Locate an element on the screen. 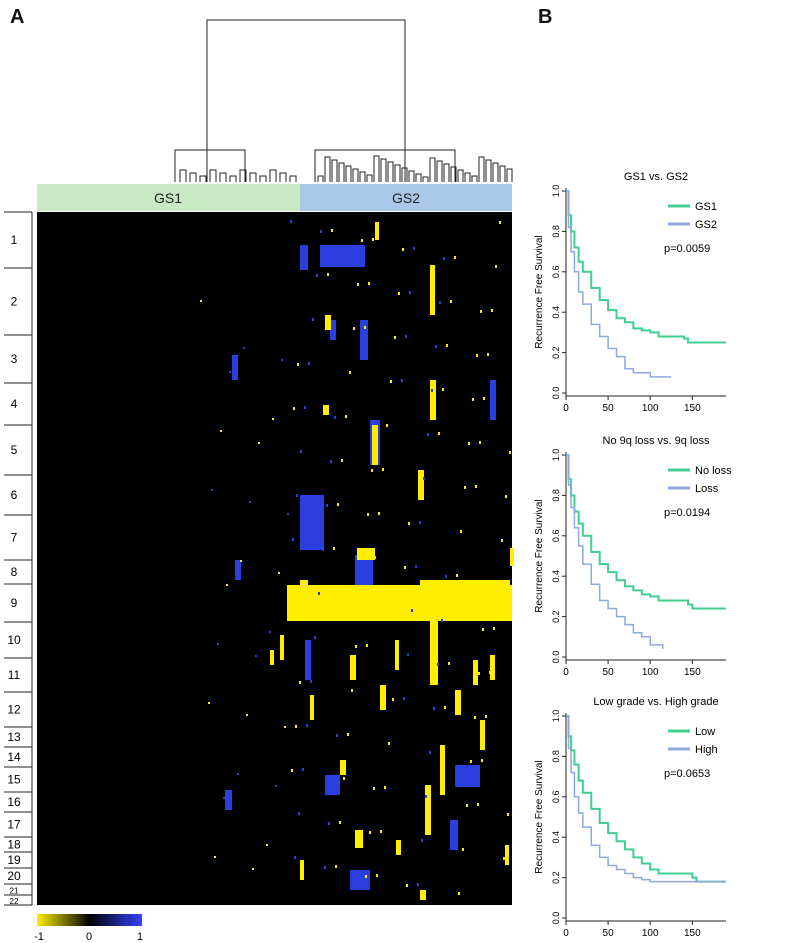 This screenshot has width=800, height=943. chromosome-label: 20 is located at coordinates (14, 876).